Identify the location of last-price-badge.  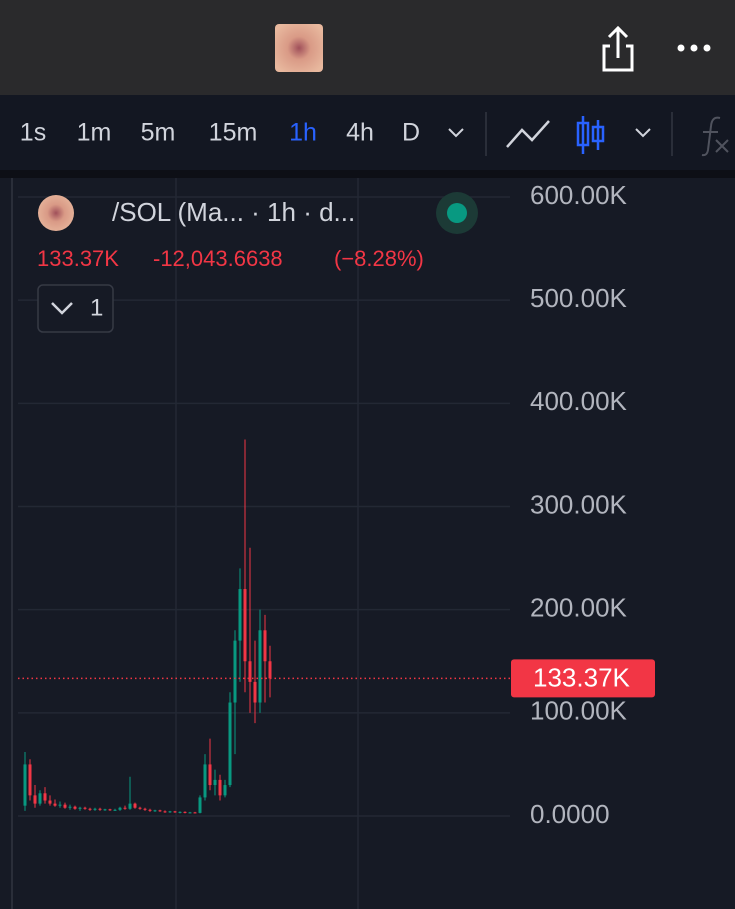
(583, 678).